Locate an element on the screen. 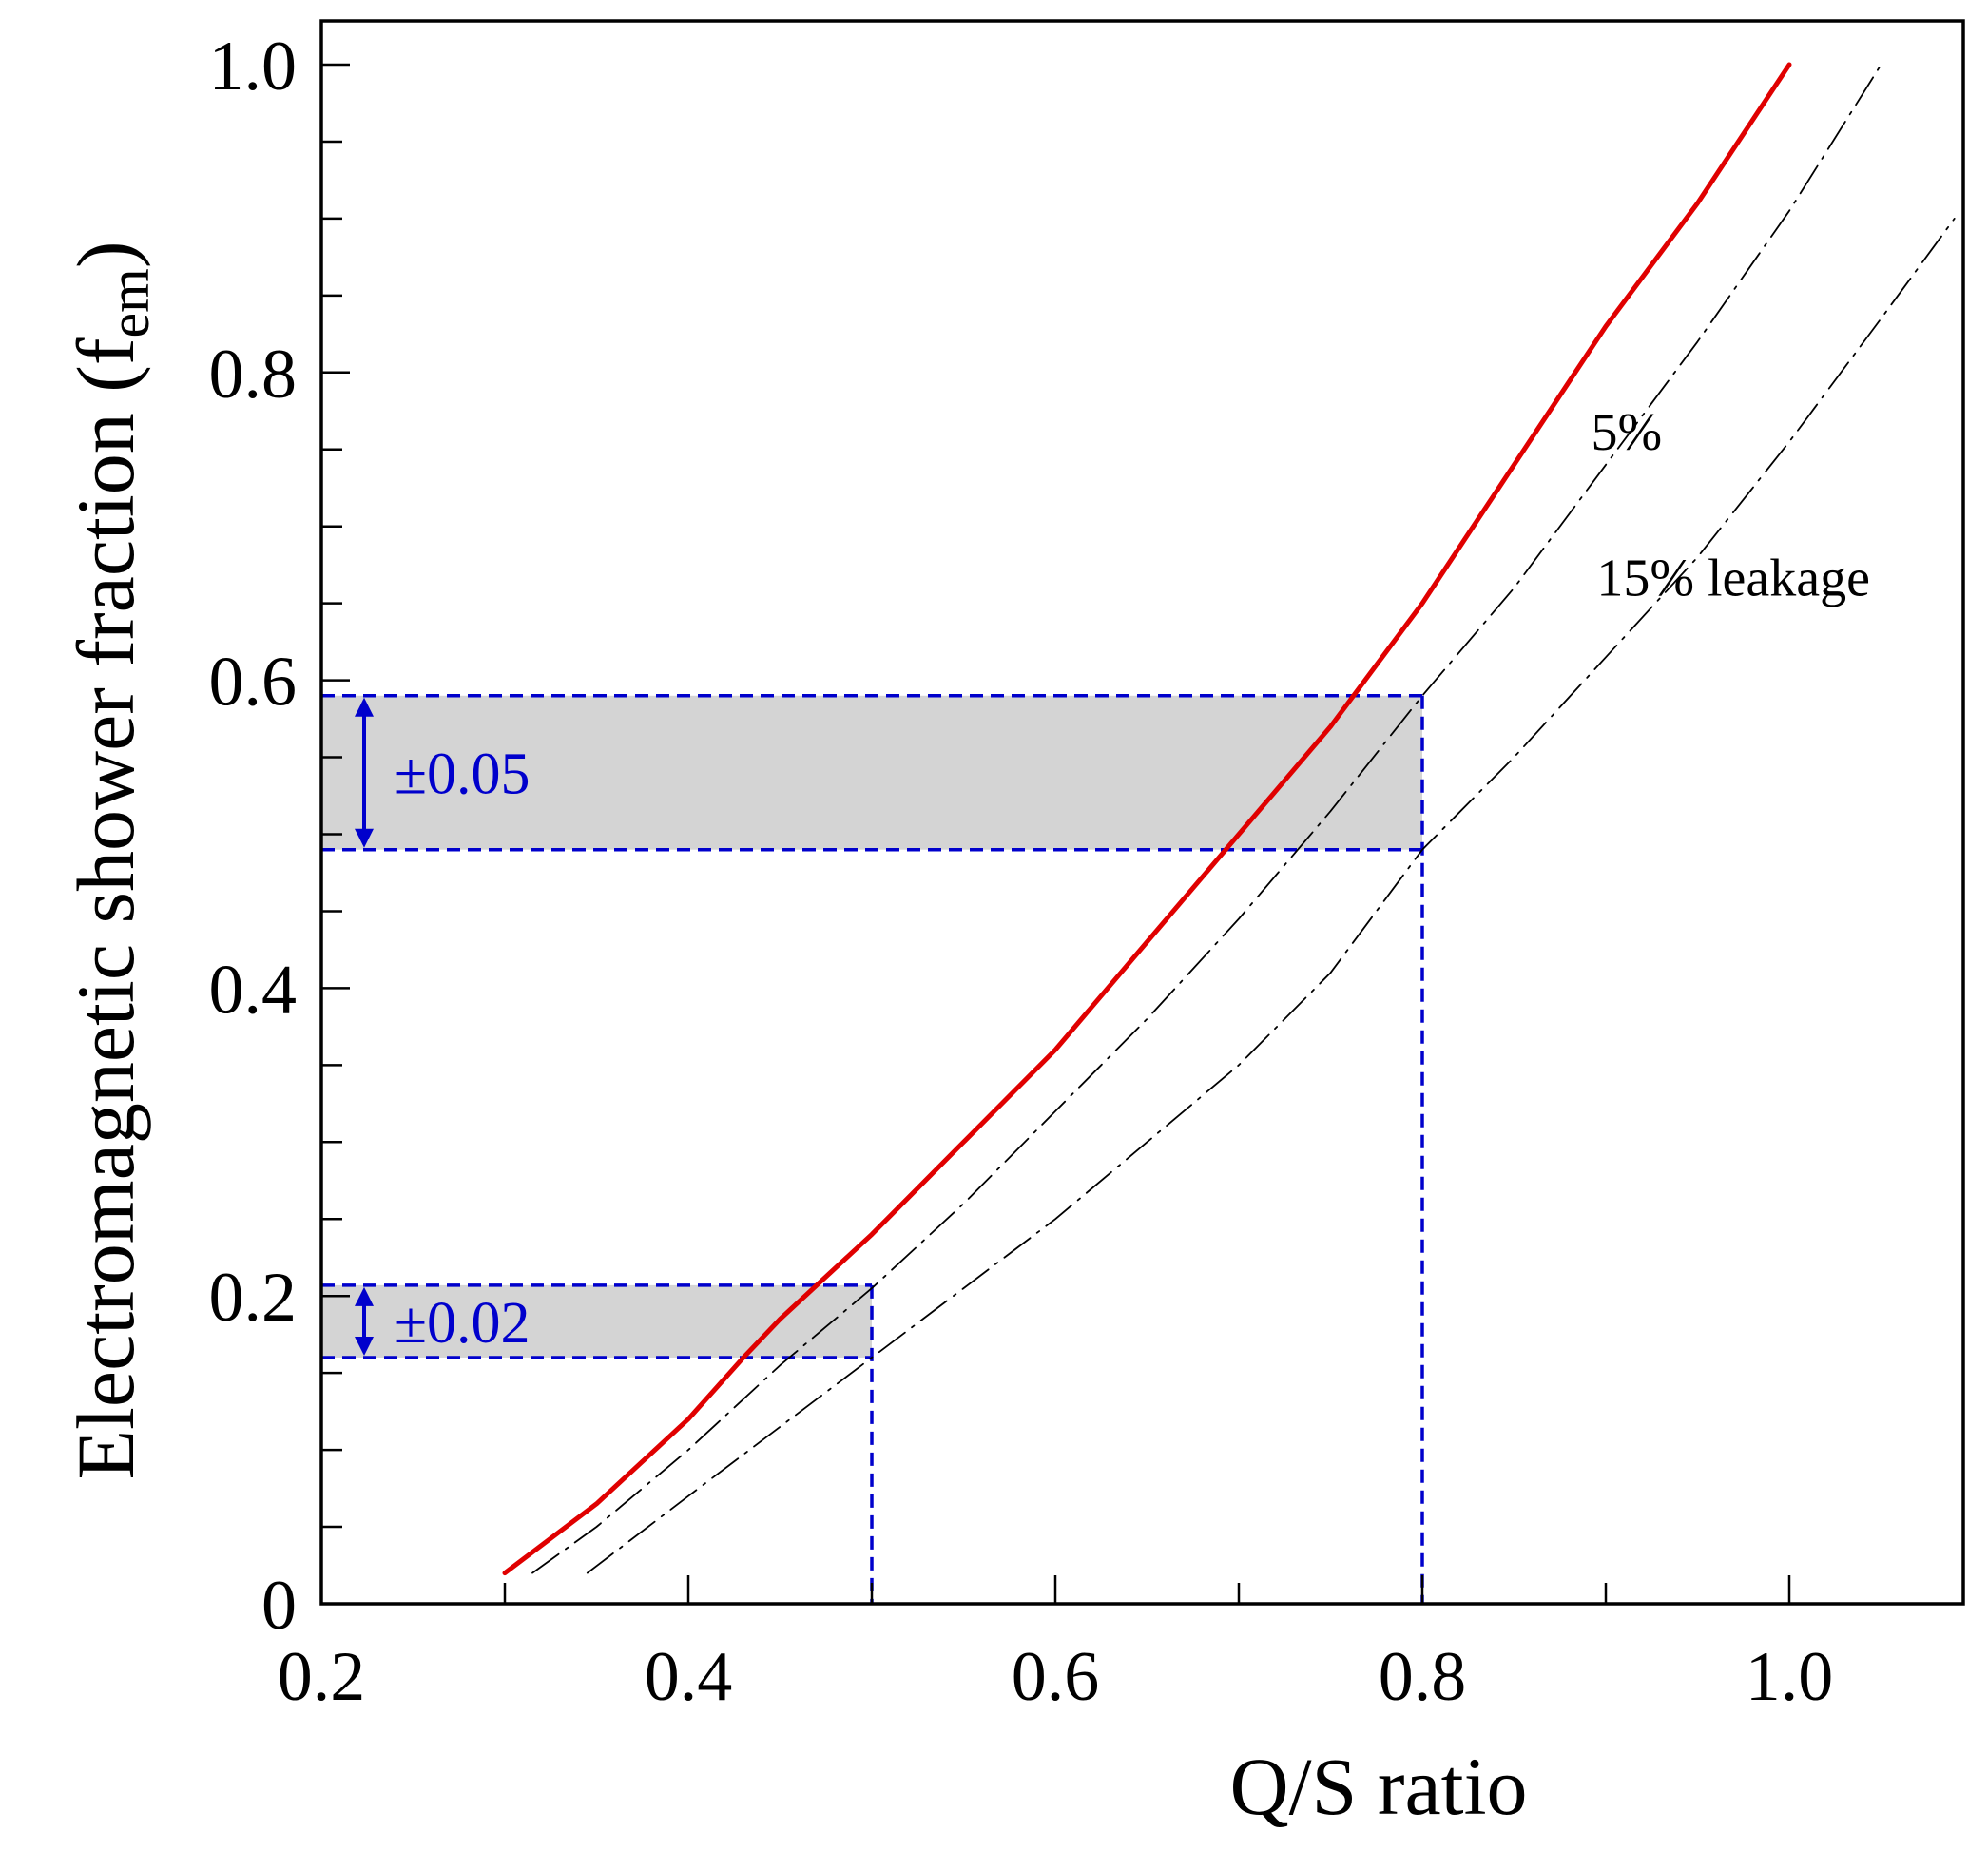 Image resolution: width=1988 pixels, height=1851 pixels. x-tick-label: 1.0 is located at coordinates (1790, 1677).